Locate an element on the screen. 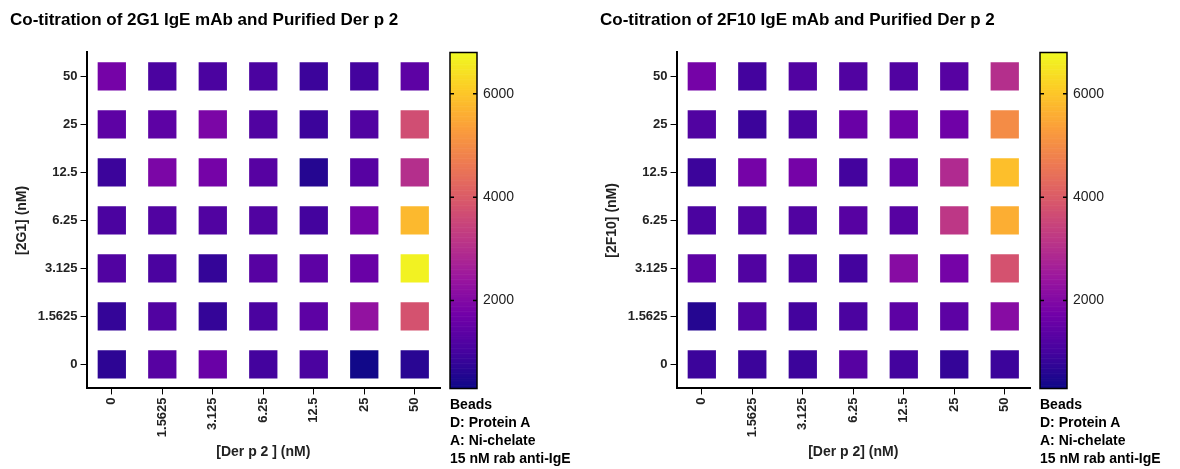 The image size is (1180, 469). chart-title: Co-titration of 2G1 IgE mAb and Purified Der p 2 is located at coordinates (204, 19).